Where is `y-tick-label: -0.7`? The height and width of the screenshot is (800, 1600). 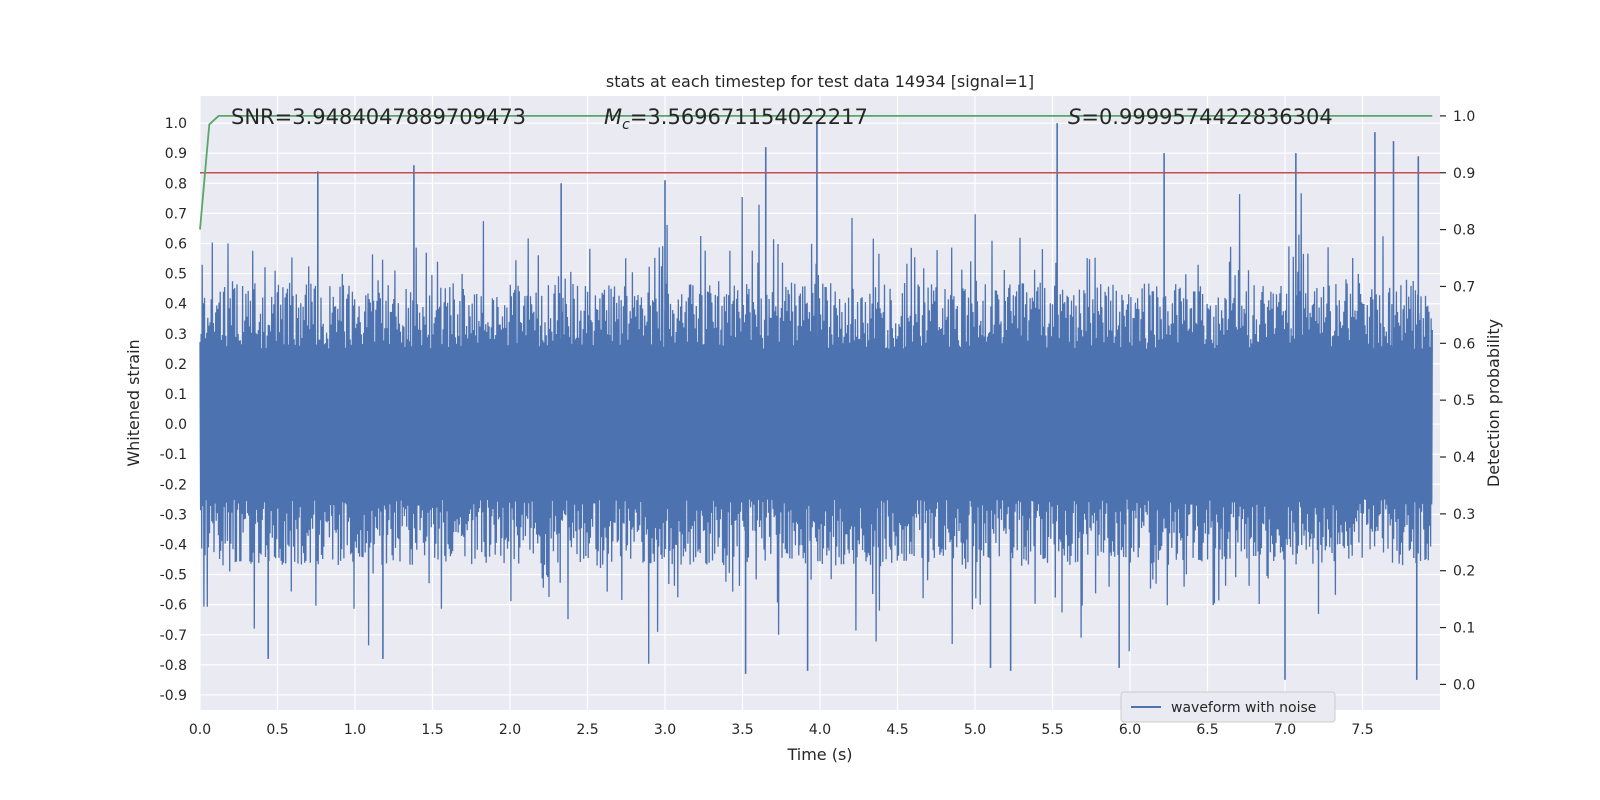 y-tick-label: -0.7 is located at coordinates (173, 636).